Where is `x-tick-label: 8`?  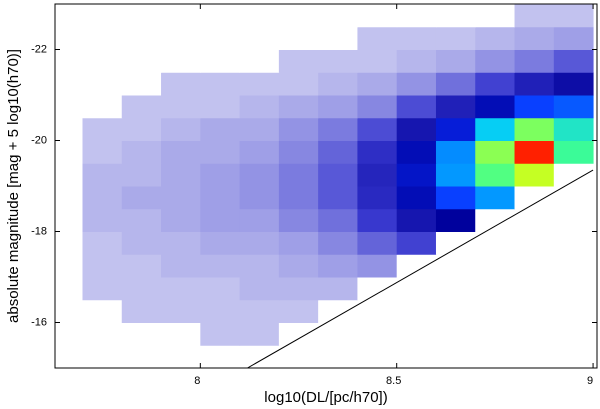
x-tick-label: 8 is located at coordinates (197, 381).